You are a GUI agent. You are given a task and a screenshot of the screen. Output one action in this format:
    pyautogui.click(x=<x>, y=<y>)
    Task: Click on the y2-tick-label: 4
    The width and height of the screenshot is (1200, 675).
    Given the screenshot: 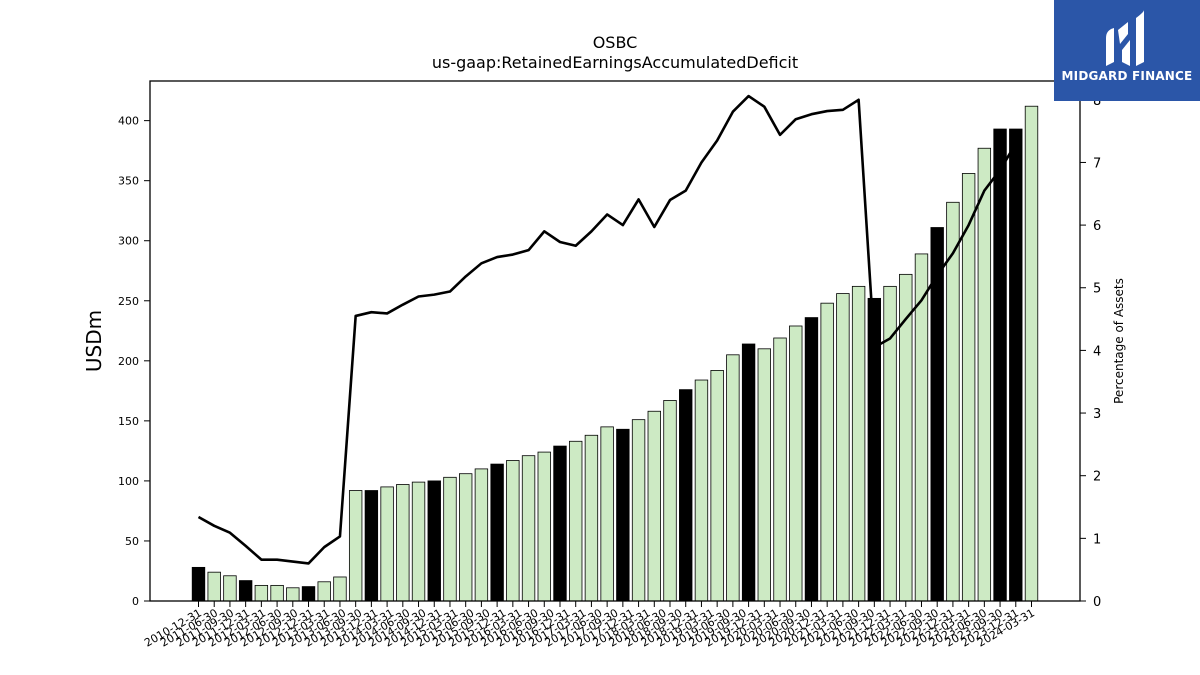 What is the action you would take?
    pyautogui.click(x=1097, y=351)
    